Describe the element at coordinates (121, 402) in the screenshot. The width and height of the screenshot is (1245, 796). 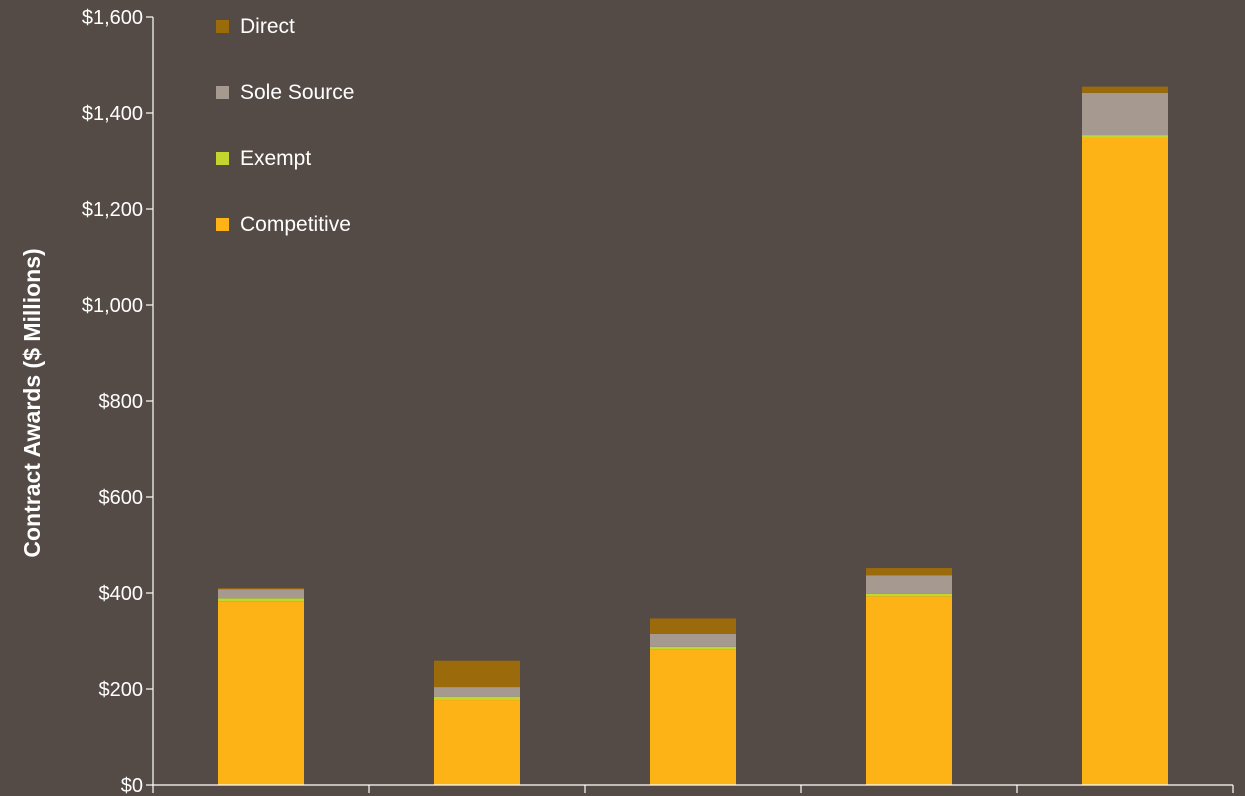
I see `y-tick-label: $800` at that location.